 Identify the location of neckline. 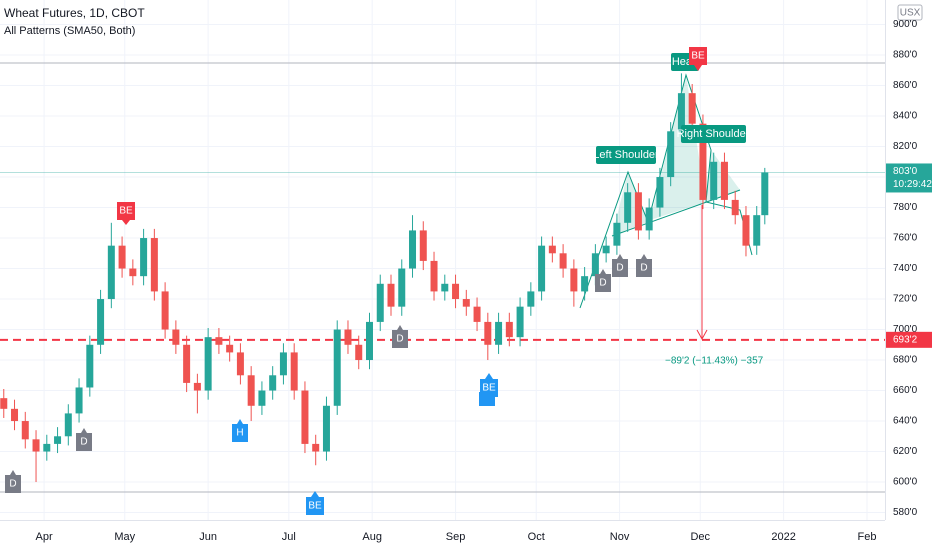
(676, 213).